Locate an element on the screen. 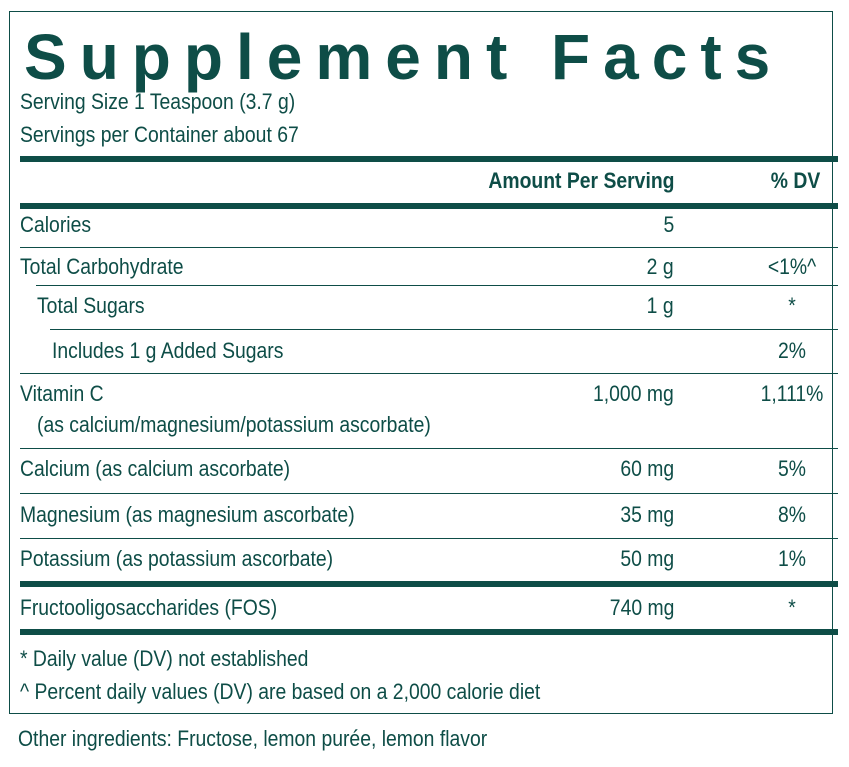 This screenshot has width=849, height=767. row-dv: 2% is located at coordinates (792, 350).